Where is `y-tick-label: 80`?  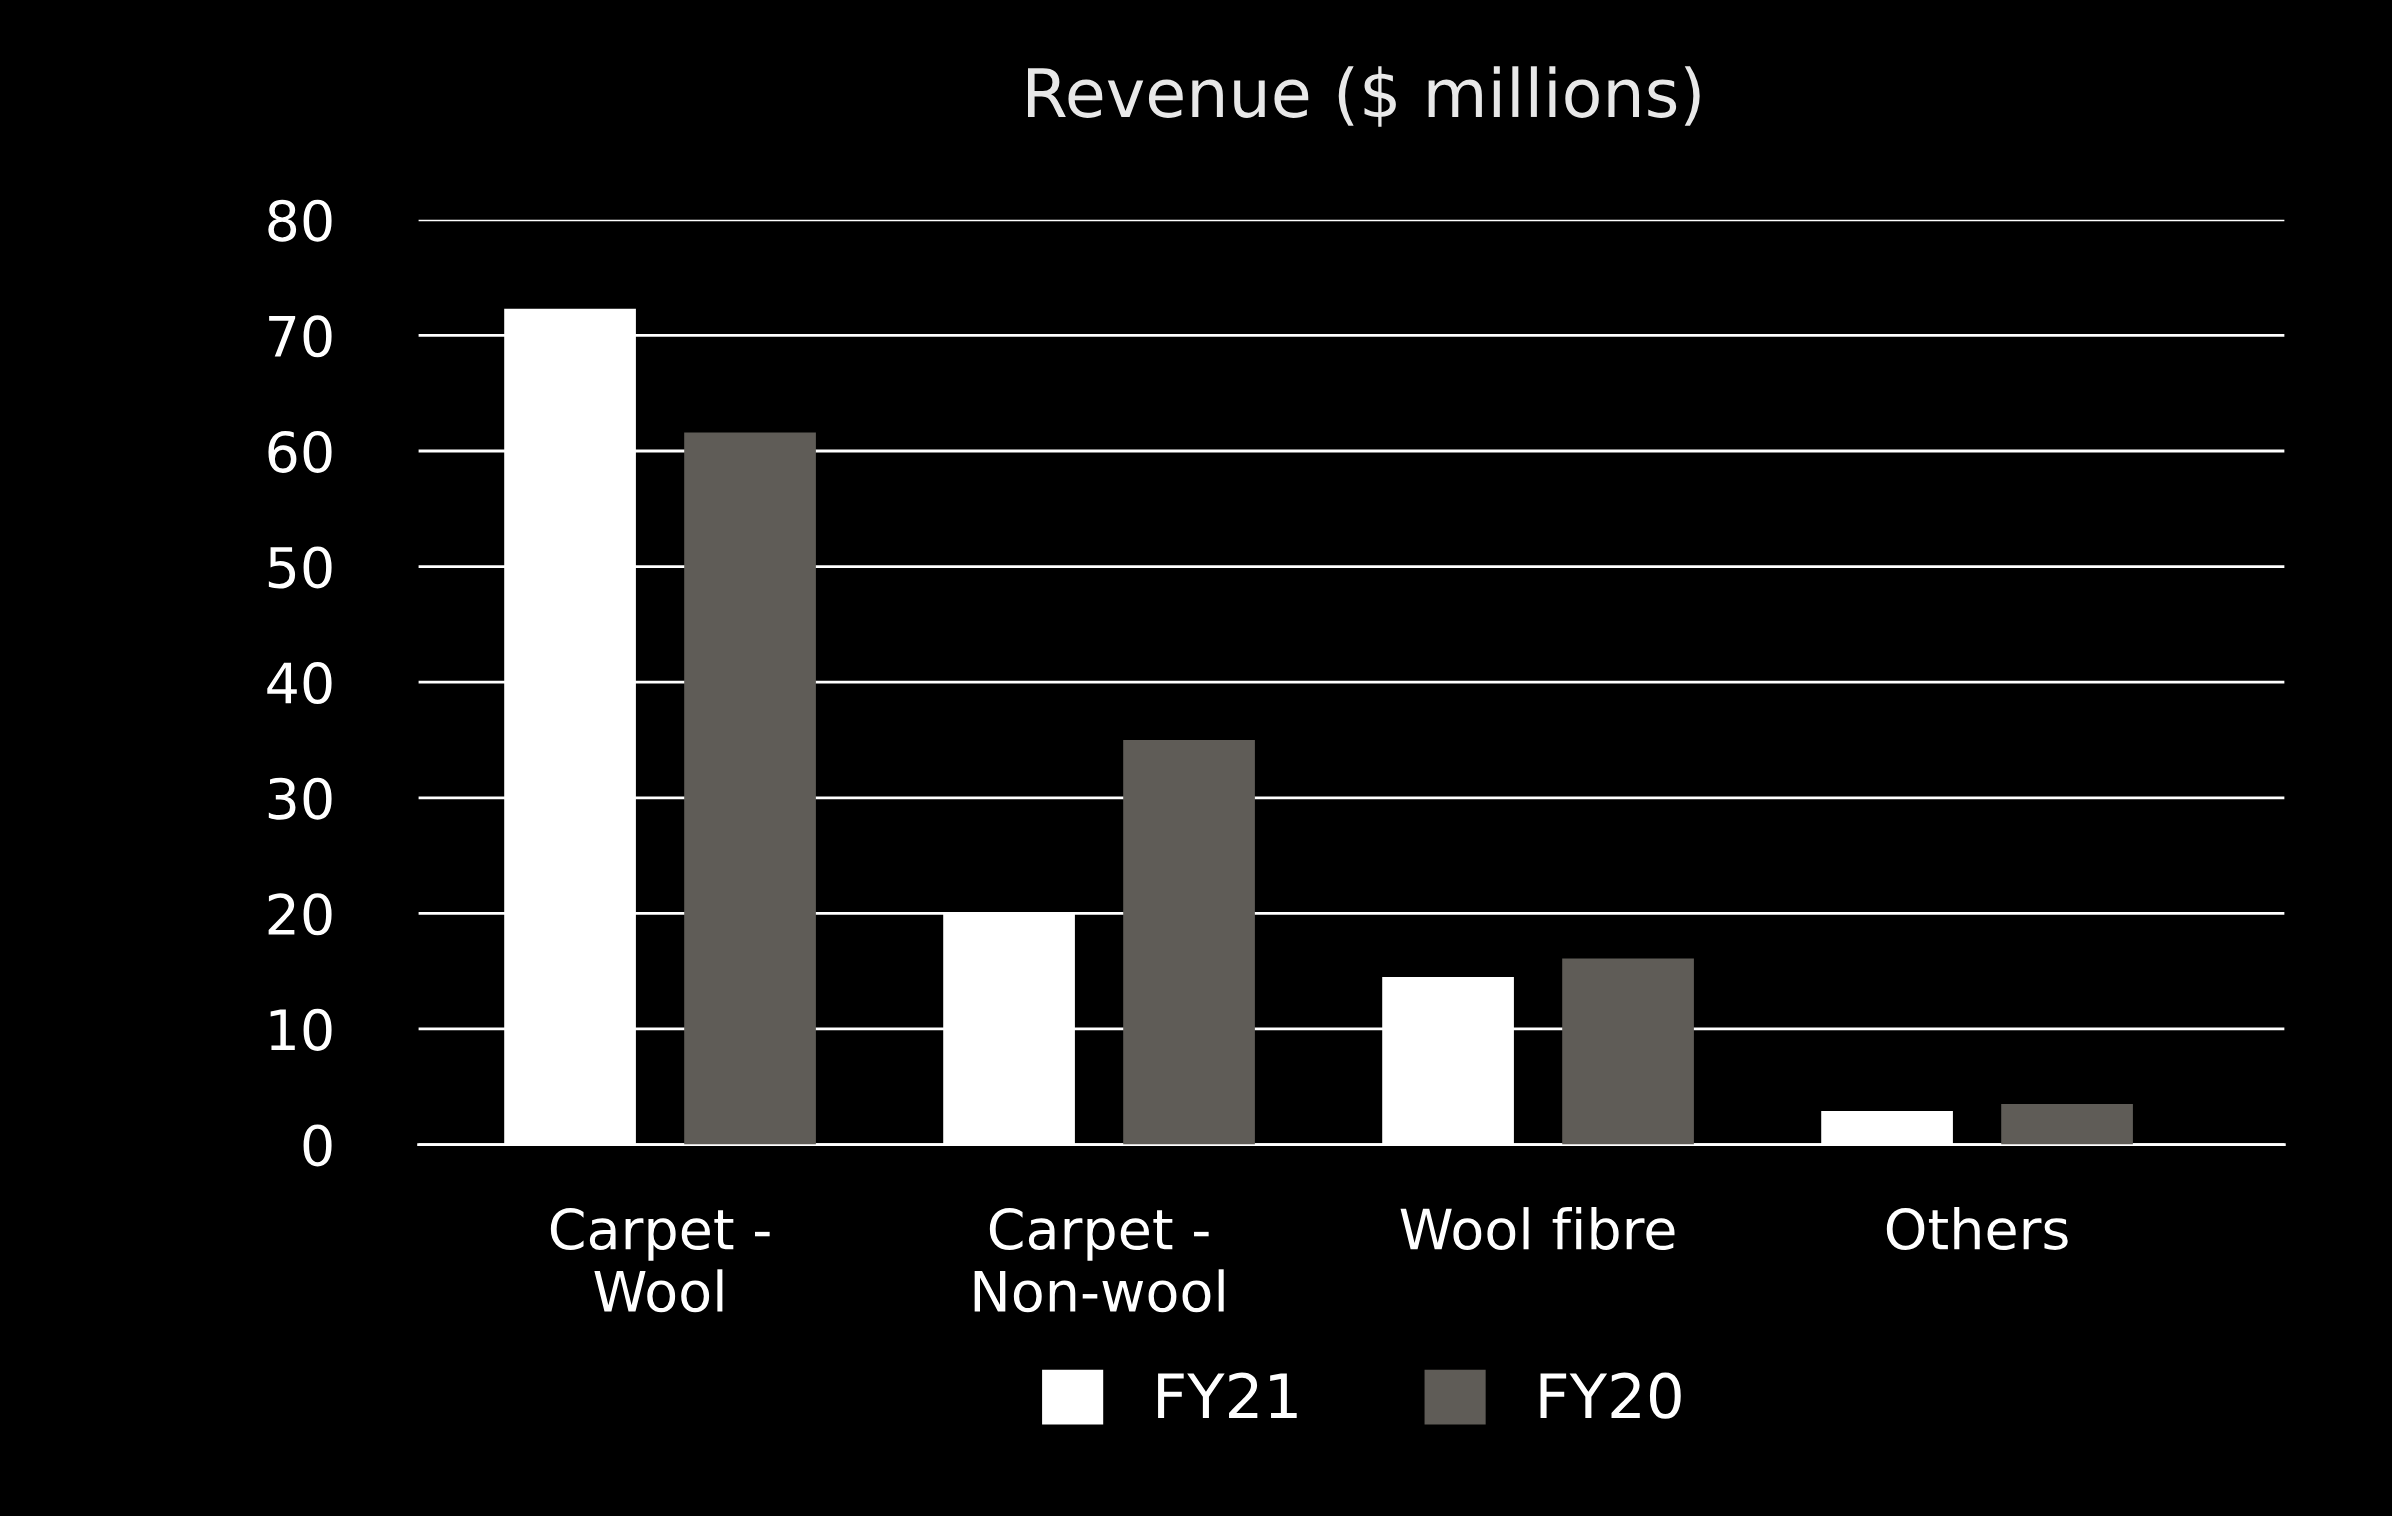
y-tick-label: 80 is located at coordinates (300, 220).